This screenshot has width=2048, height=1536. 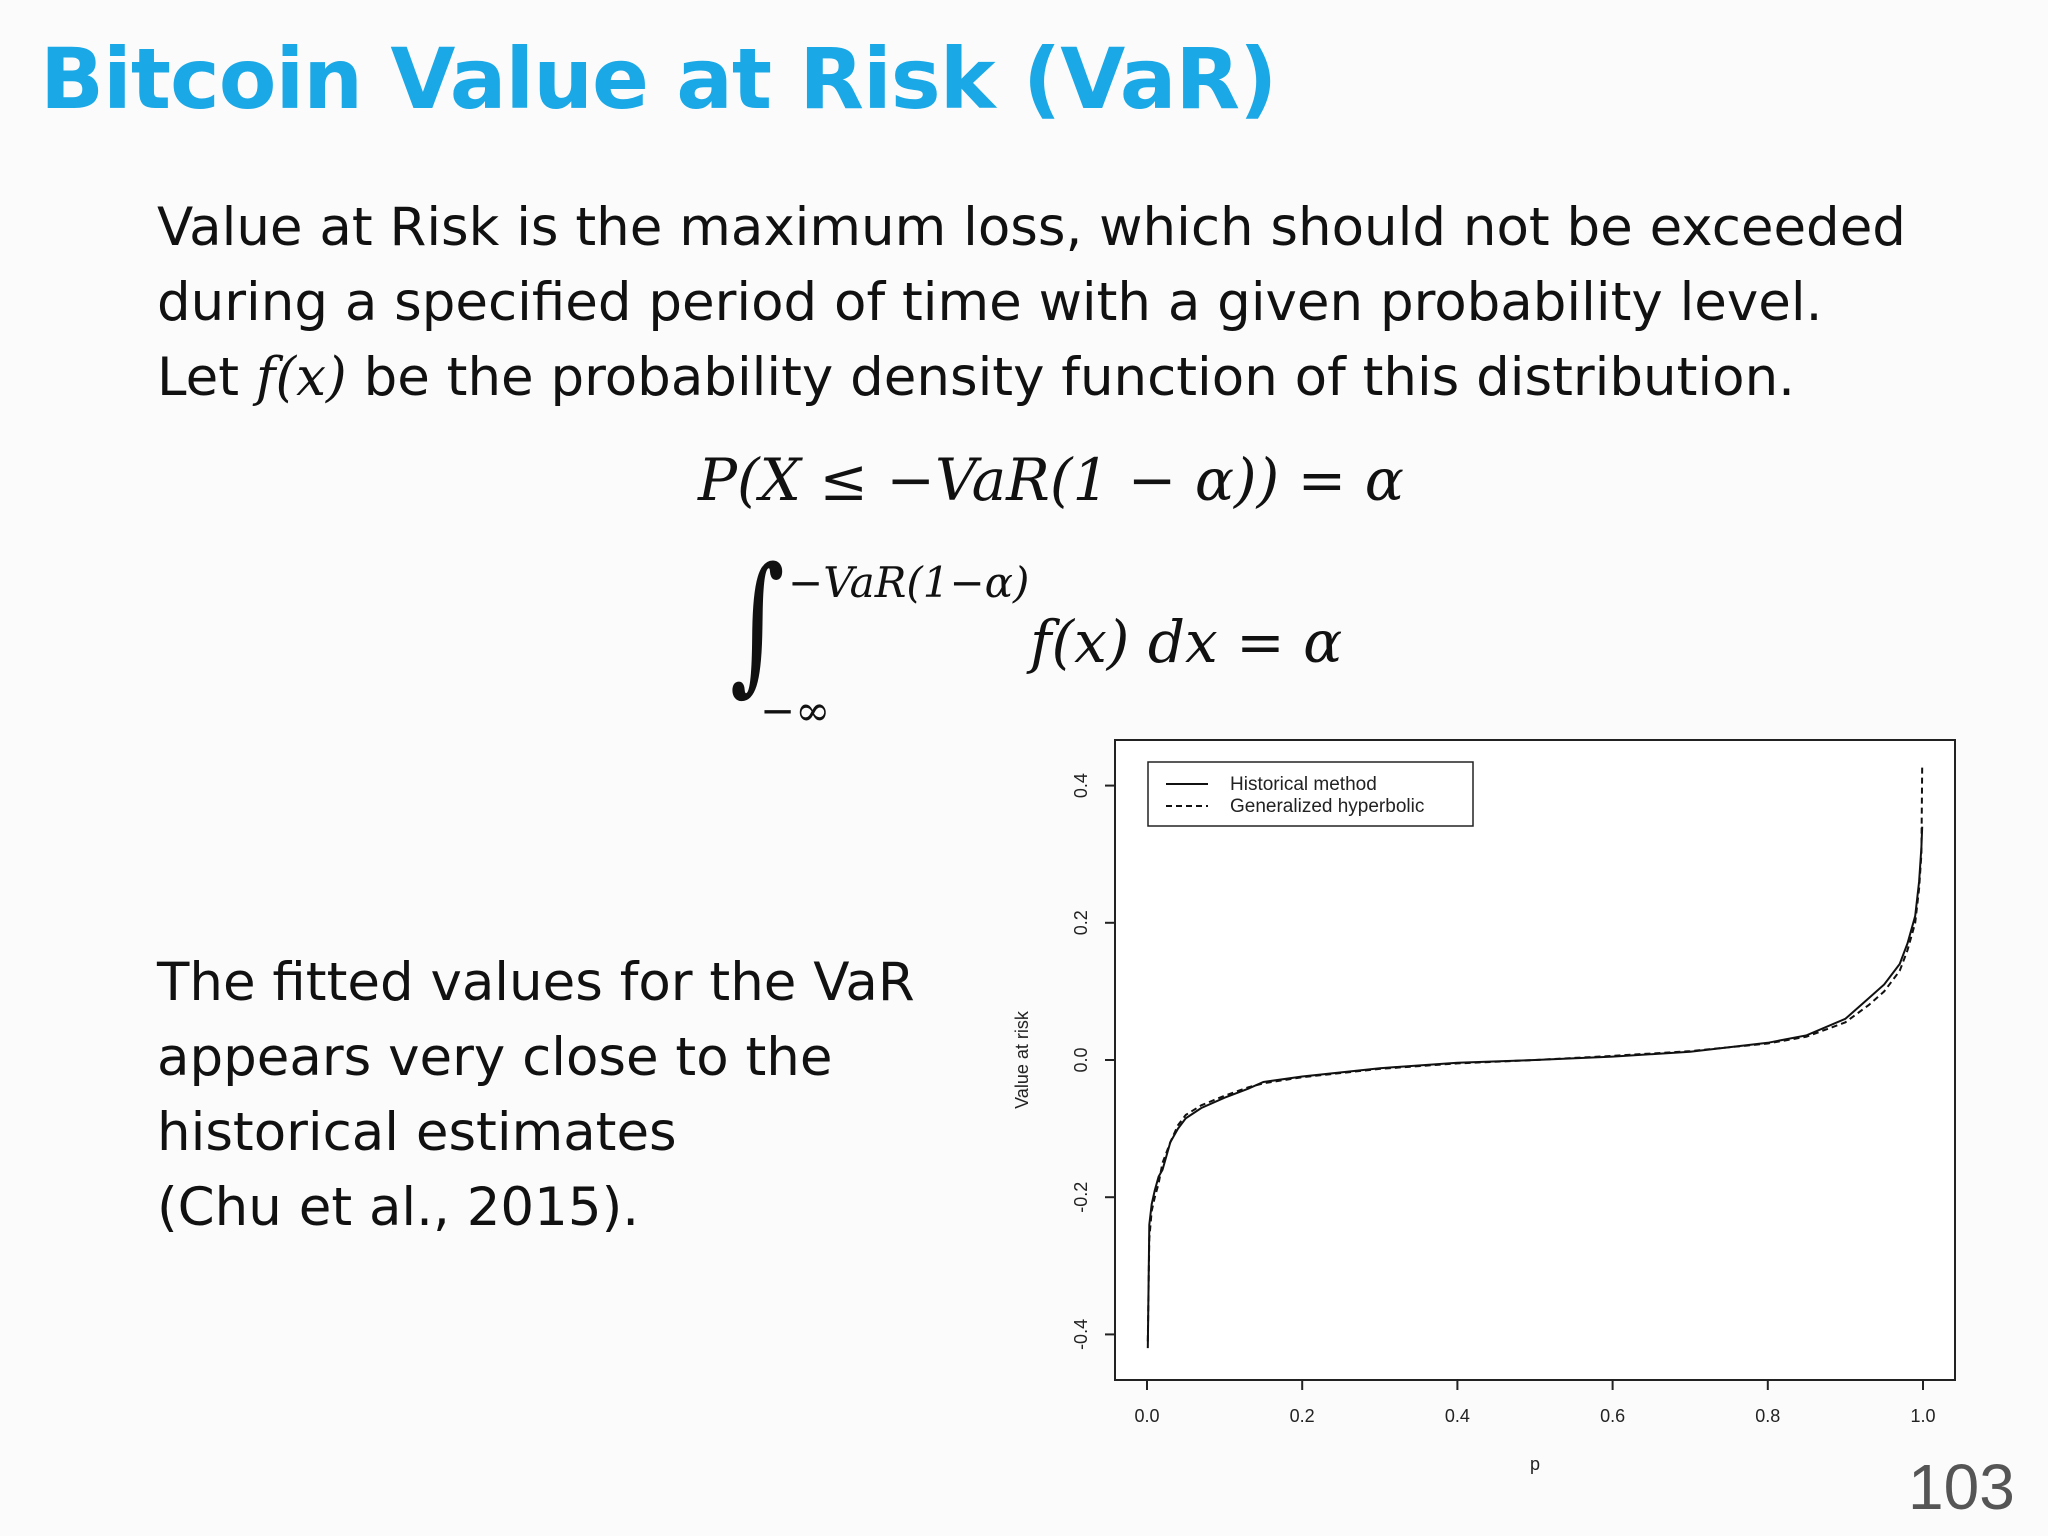 I want to click on legend-box, so click(x=1310, y=794).